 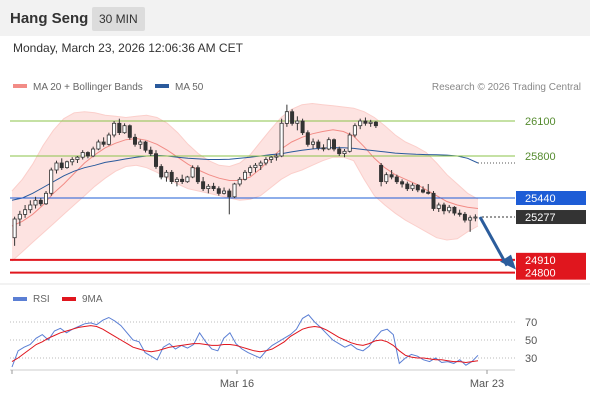 What do you see at coordinates (162, 86) in the screenshot?
I see `legend-swatch-ma50` at bounding box center [162, 86].